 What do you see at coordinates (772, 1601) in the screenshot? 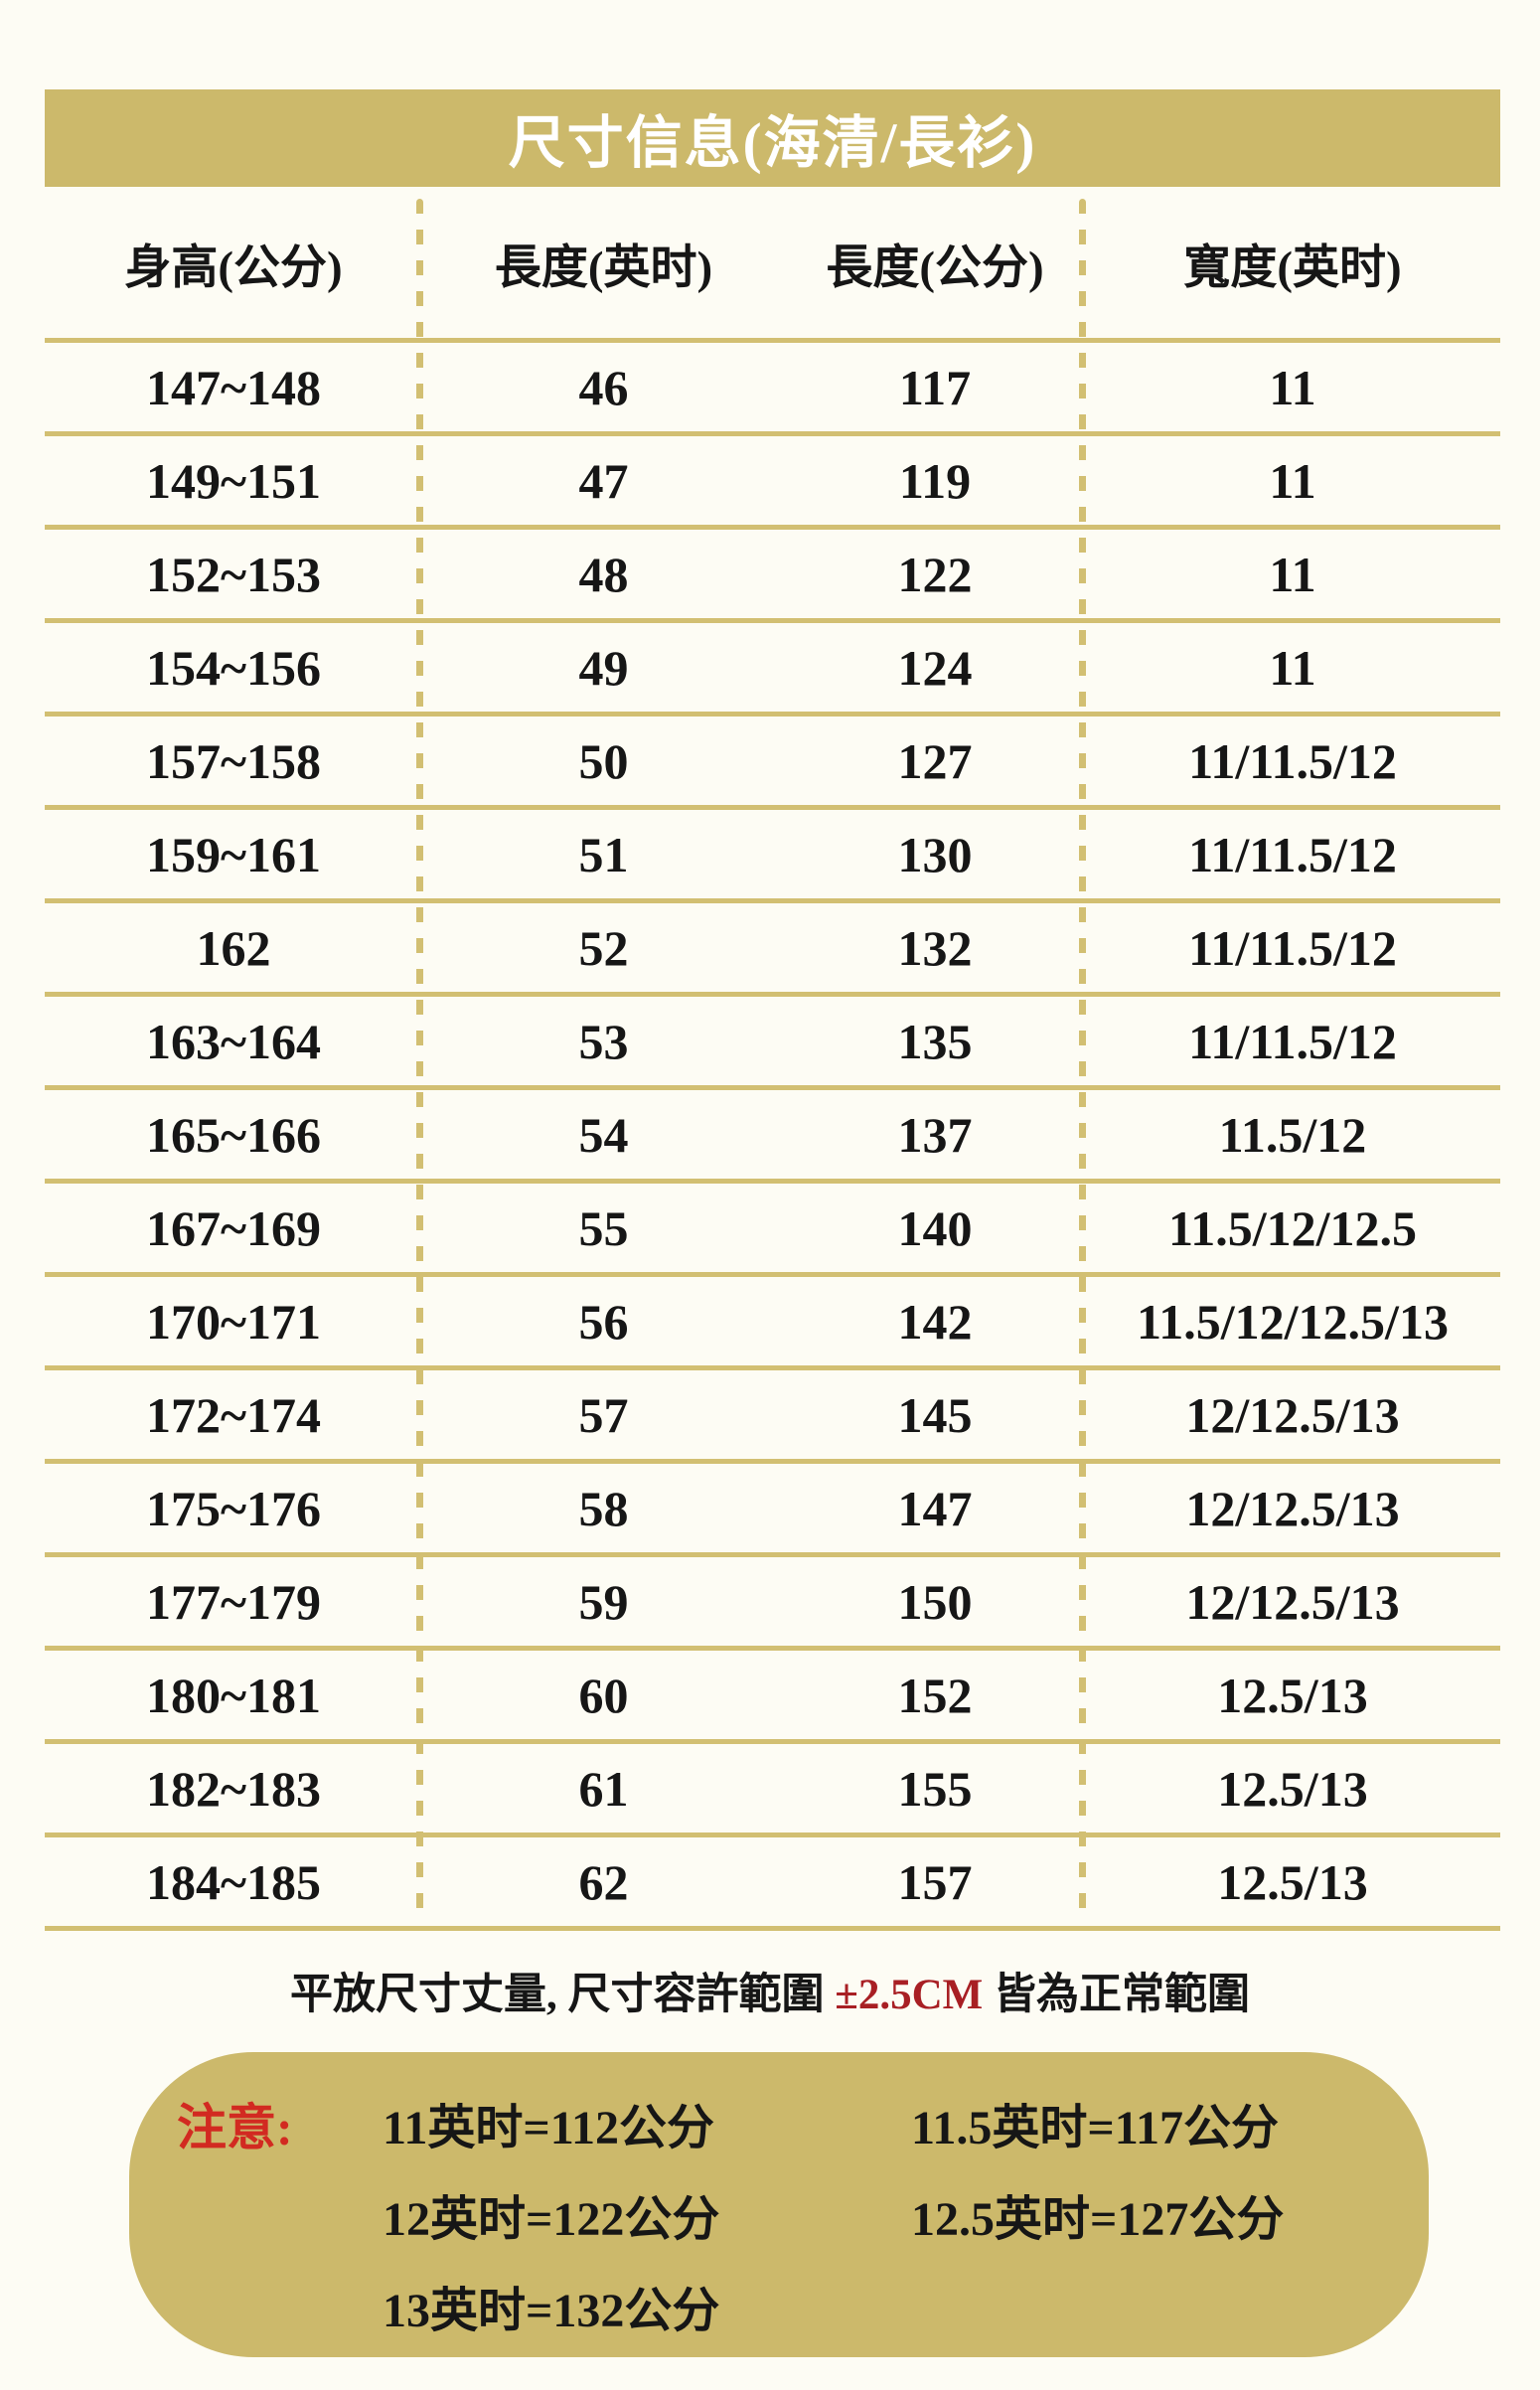
I see `table-row: 177~179 59 150 12/12.5/13` at bounding box center [772, 1601].